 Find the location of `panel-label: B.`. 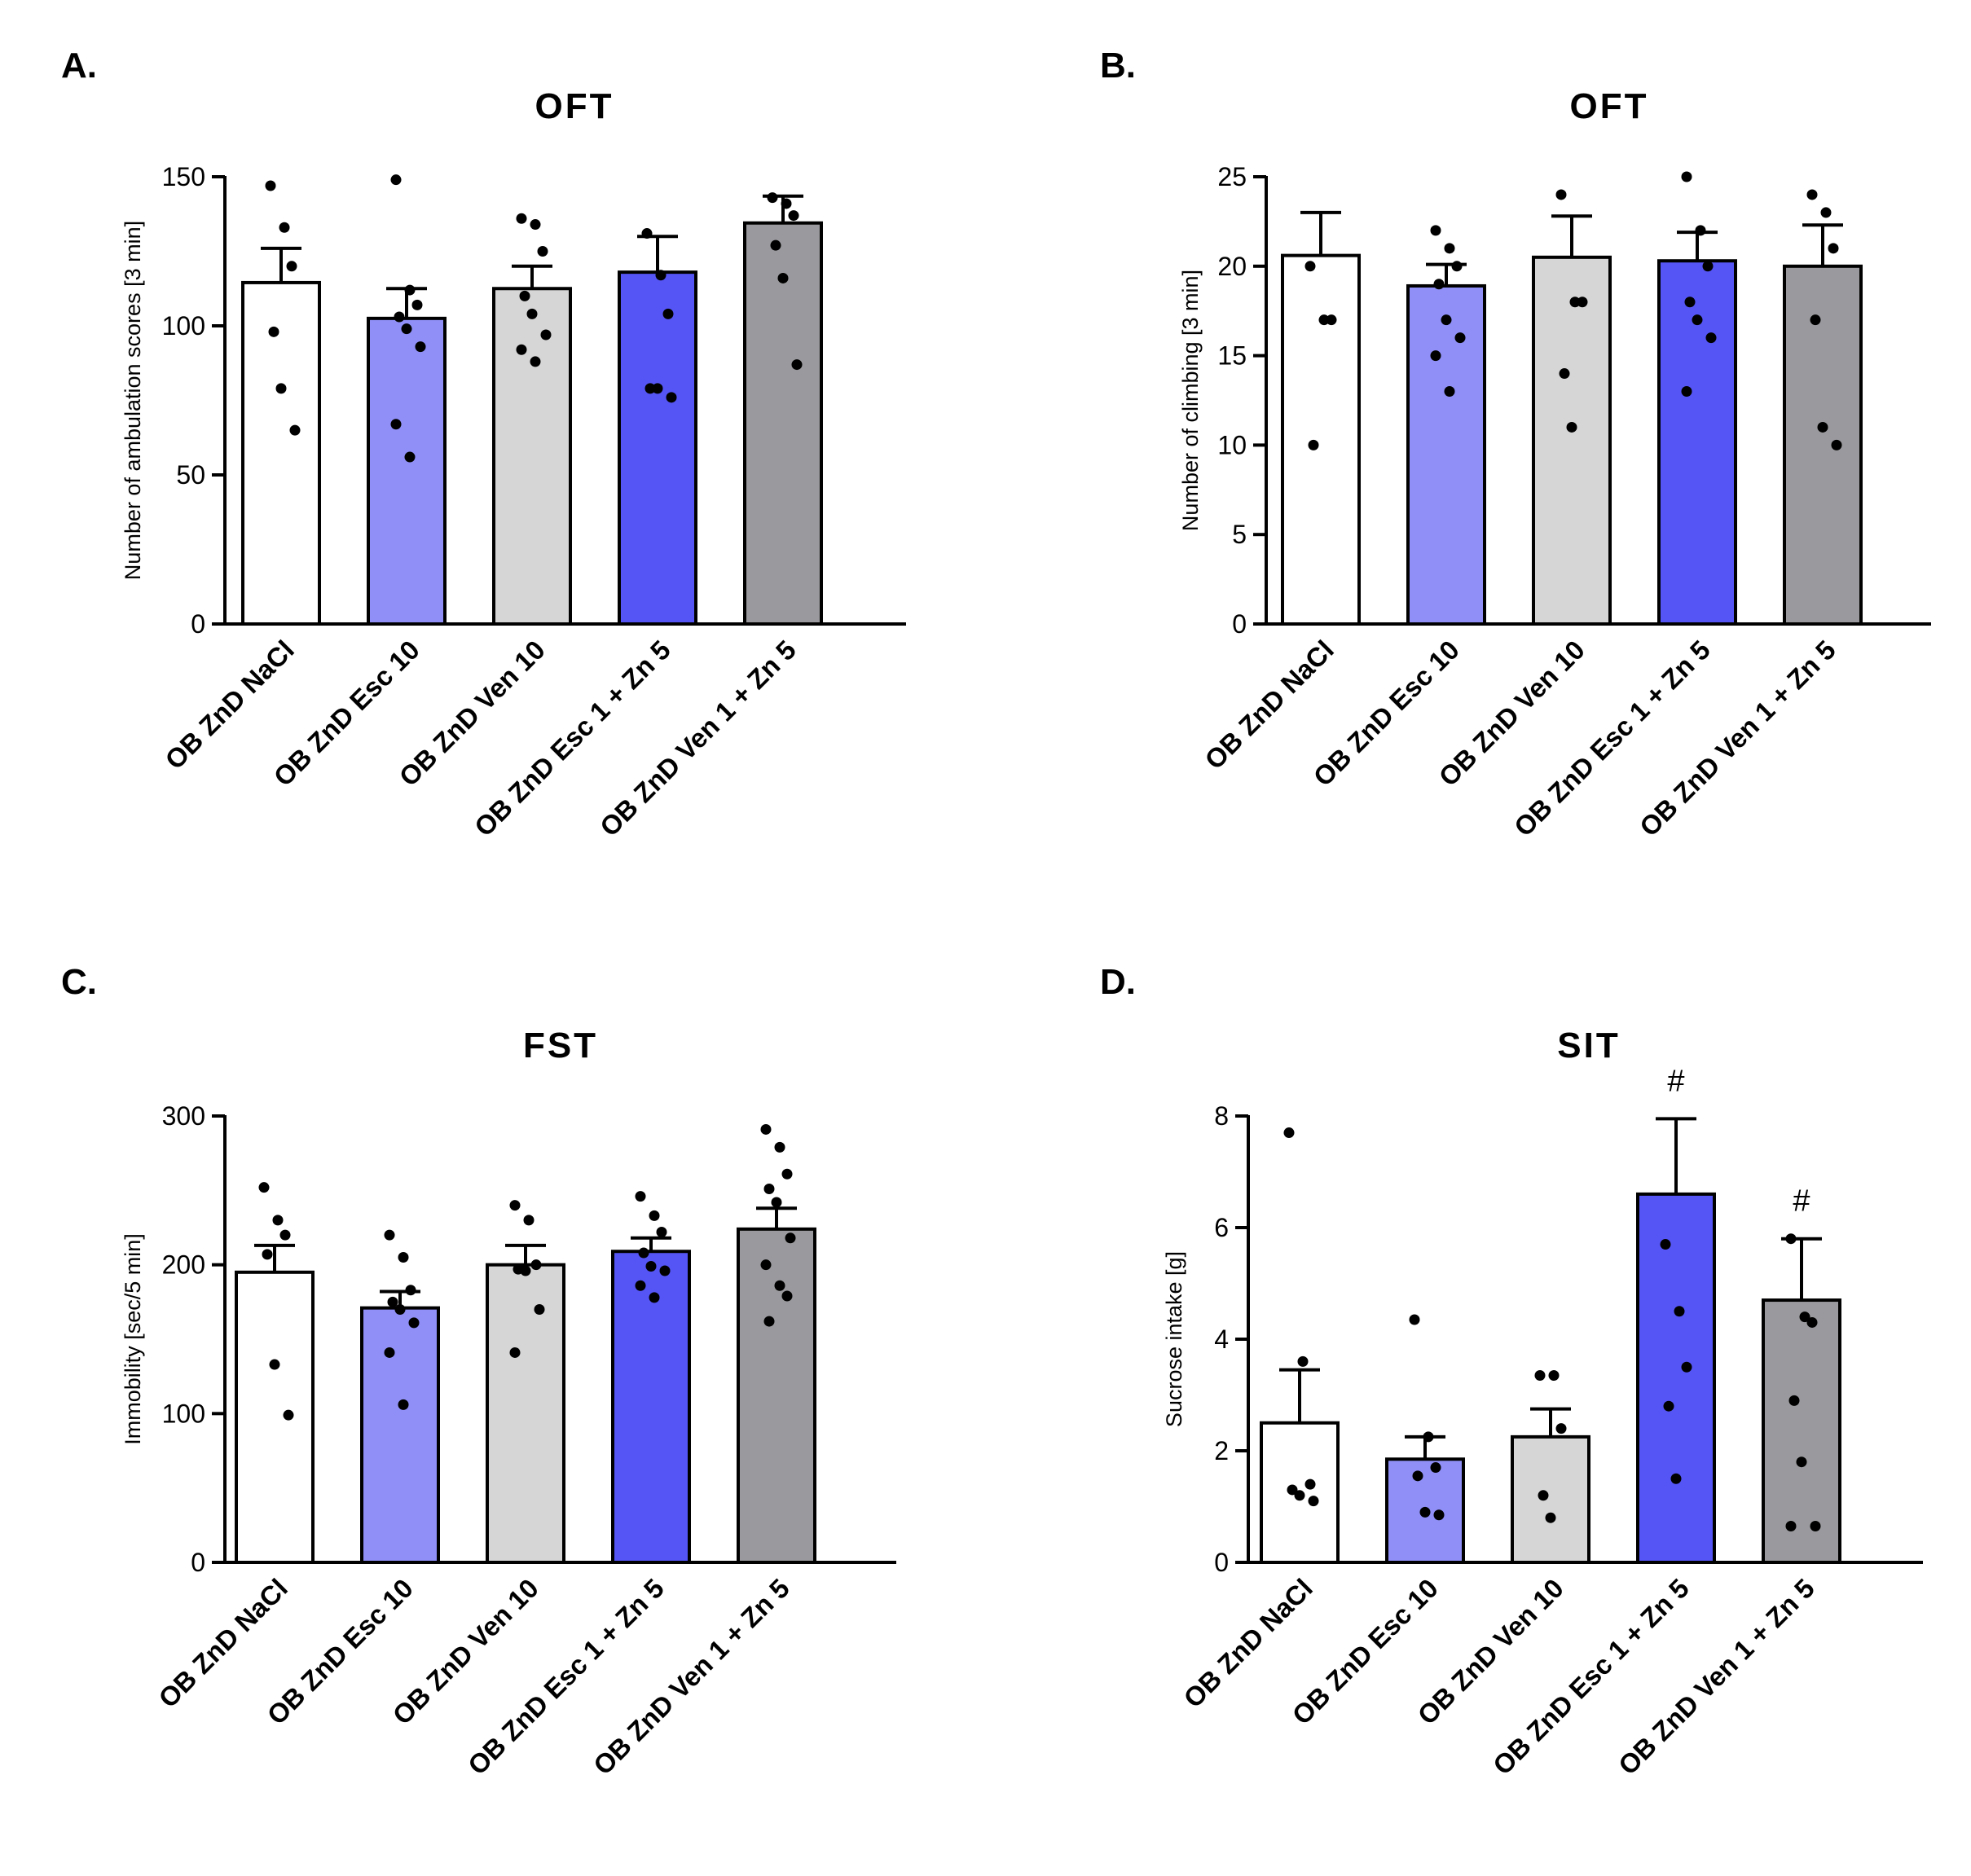

panel-label: B. is located at coordinates (1118, 66).